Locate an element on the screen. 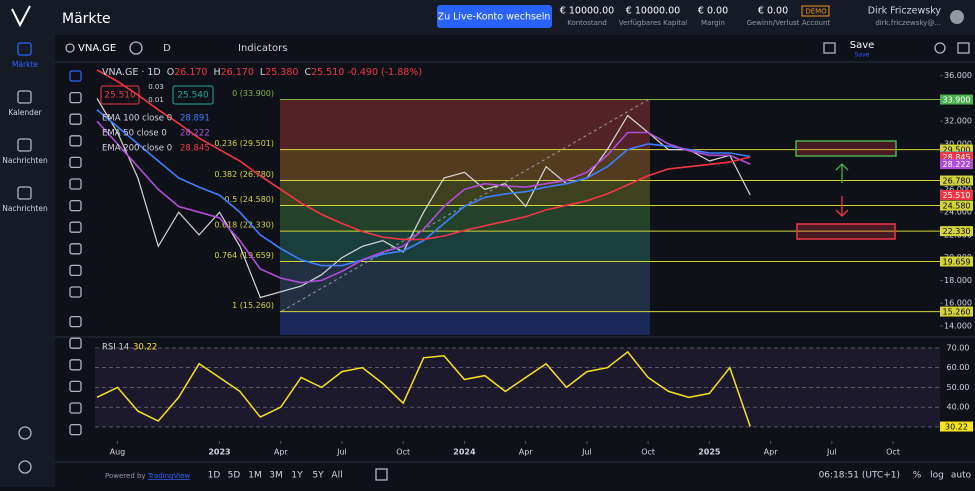  stop-box is located at coordinates (846, 231).